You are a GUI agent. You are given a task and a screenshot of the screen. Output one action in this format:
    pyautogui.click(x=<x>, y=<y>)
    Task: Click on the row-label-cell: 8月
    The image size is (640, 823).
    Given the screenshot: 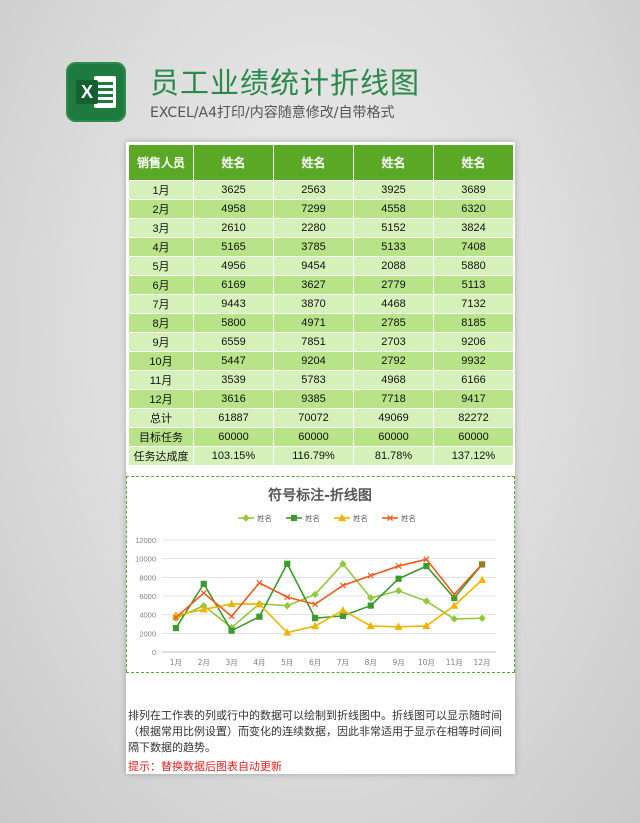 What is the action you would take?
    pyautogui.click(x=161, y=323)
    